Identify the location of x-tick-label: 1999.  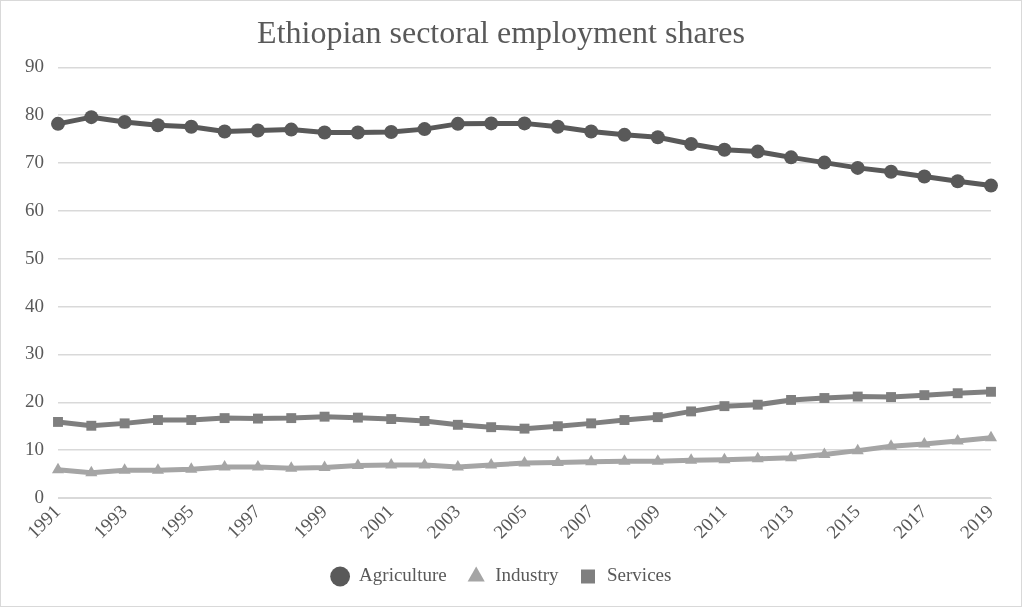
(310, 521).